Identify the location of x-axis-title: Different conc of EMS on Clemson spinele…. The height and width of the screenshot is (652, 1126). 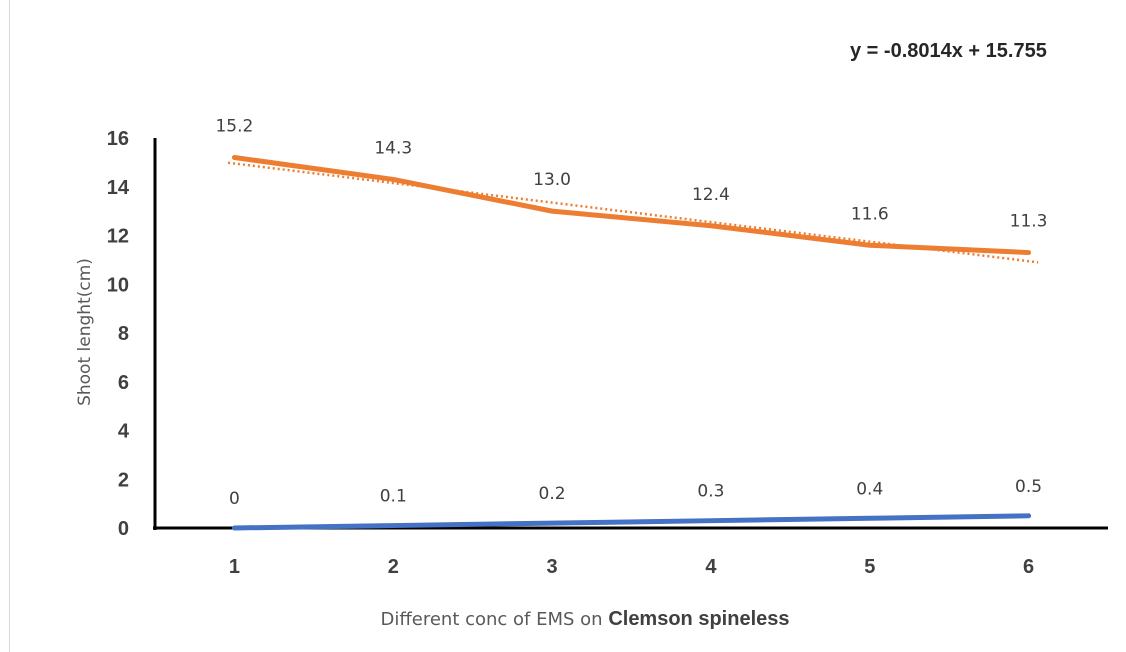
(585, 619).